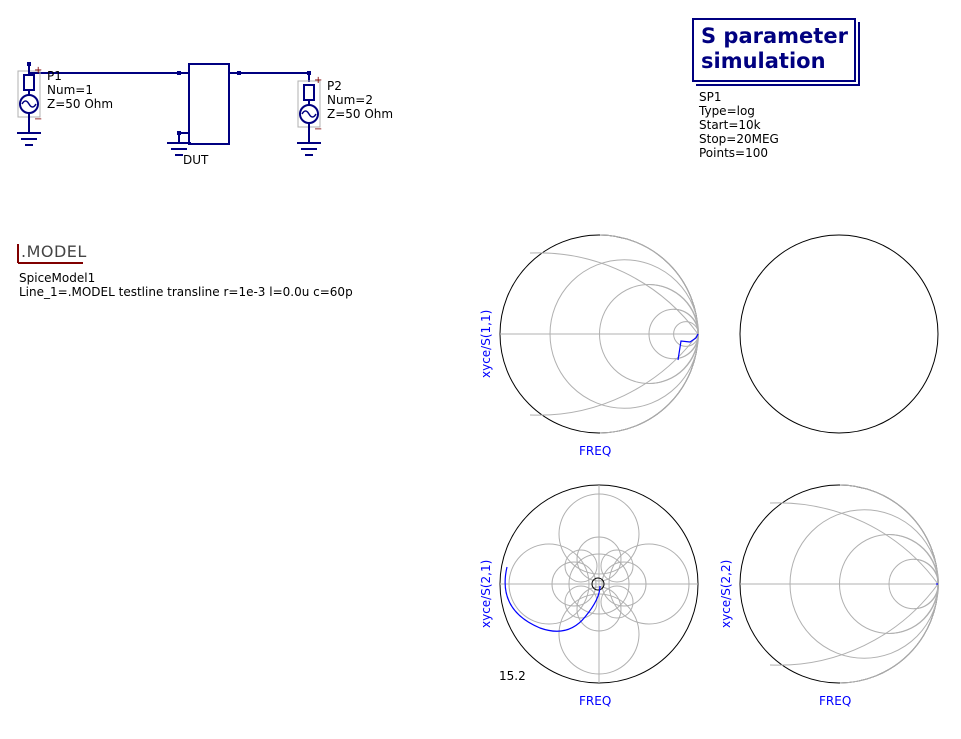 The height and width of the screenshot is (739, 961). I want to click on sparam-title: S parameter simulation, so click(774, 49).